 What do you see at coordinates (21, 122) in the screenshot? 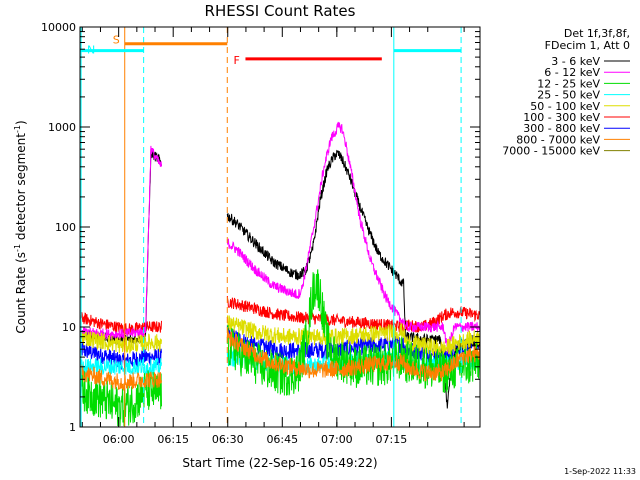
I see `y-axis-label-part: )` at bounding box center [21, 122].